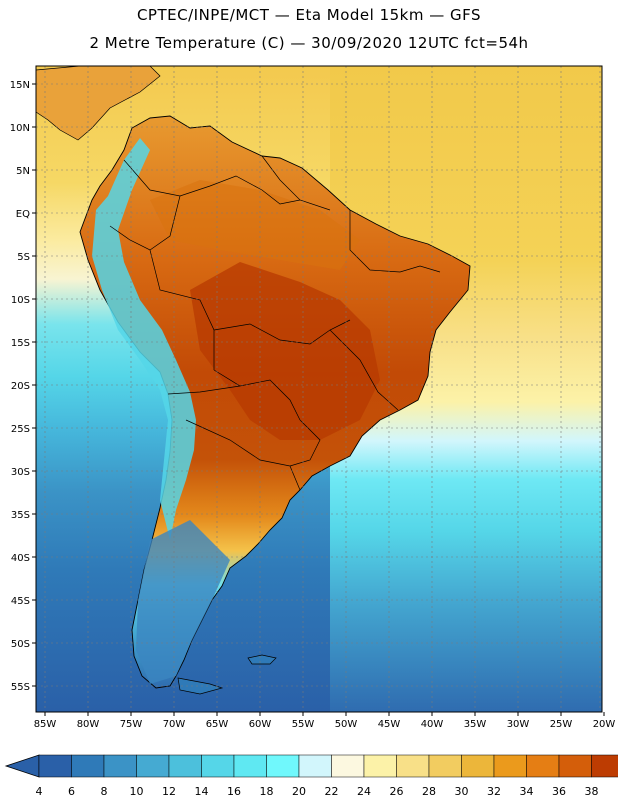  What do you see at coordinates (267, 791) in the screenshot?
I see `colorbar-label: 18` at bounding box center [267, 791].